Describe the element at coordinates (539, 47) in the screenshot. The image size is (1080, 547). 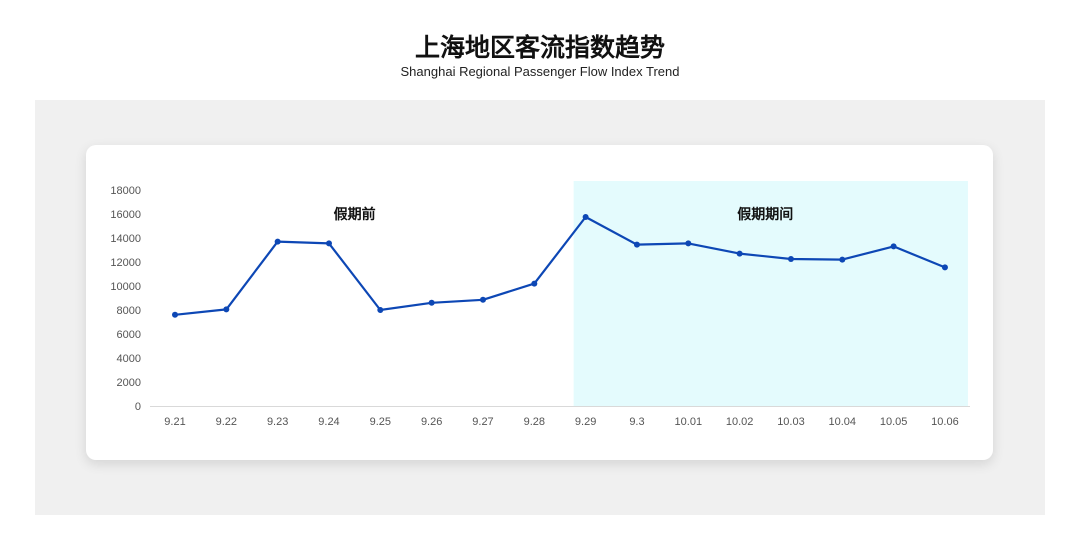
I see `page-title: 上海地区客流指数趋势` at that location.